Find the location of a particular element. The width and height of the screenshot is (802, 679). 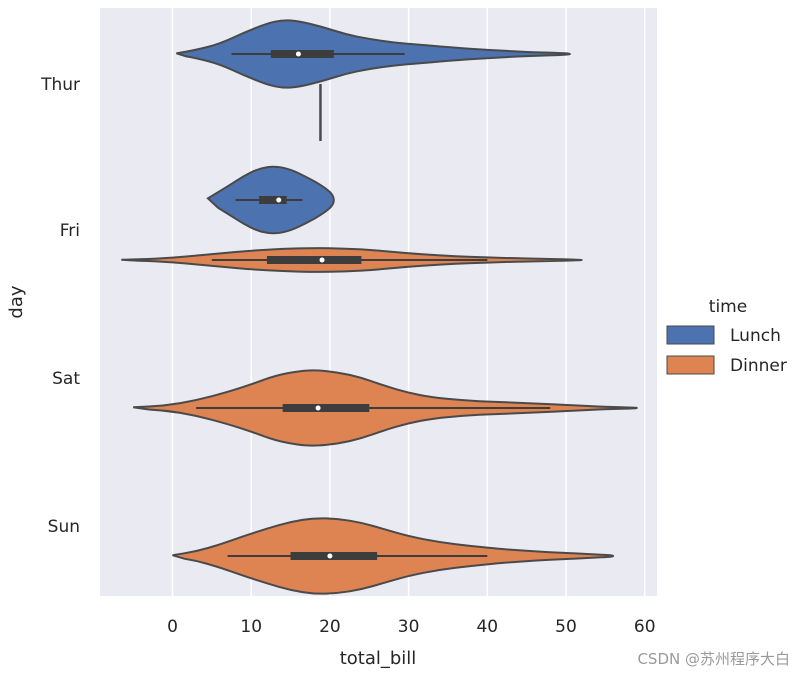

violin-thur-upper is located at coordinates (373, 54).